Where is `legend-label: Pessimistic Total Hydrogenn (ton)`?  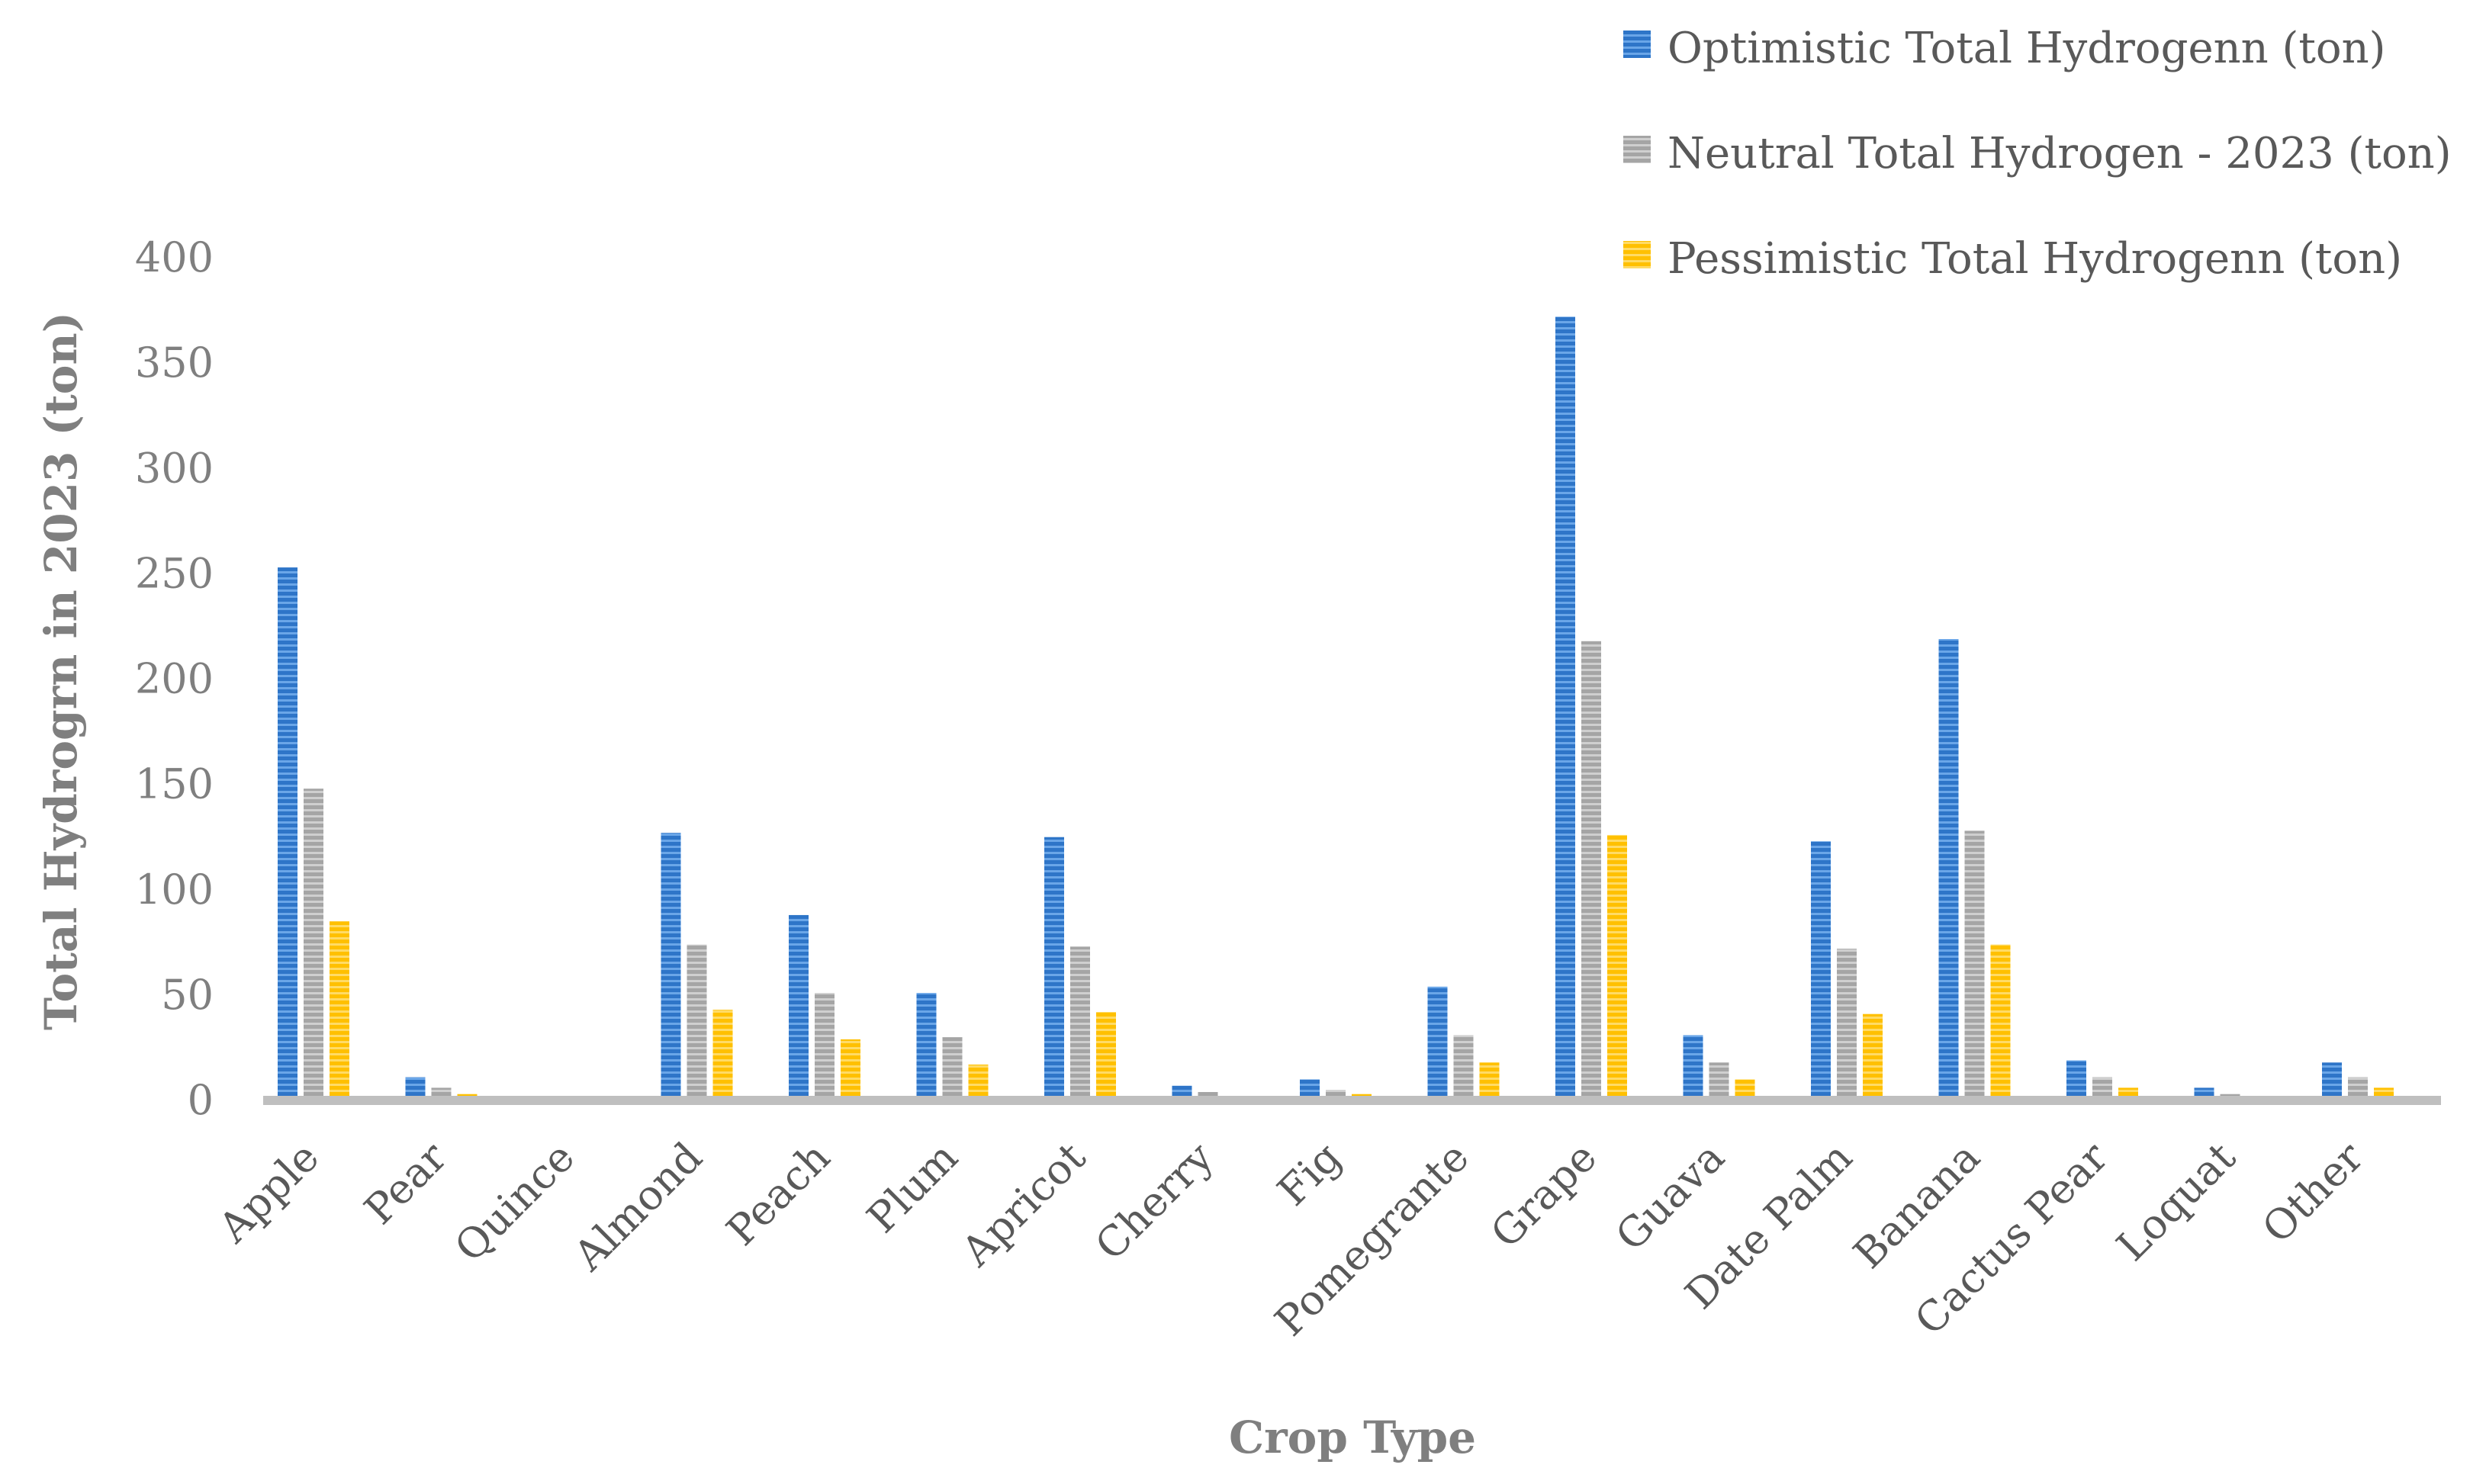 legend-label: Pessimistic Total Hydrogenn (ton) is located at coordinates (2035, 259).